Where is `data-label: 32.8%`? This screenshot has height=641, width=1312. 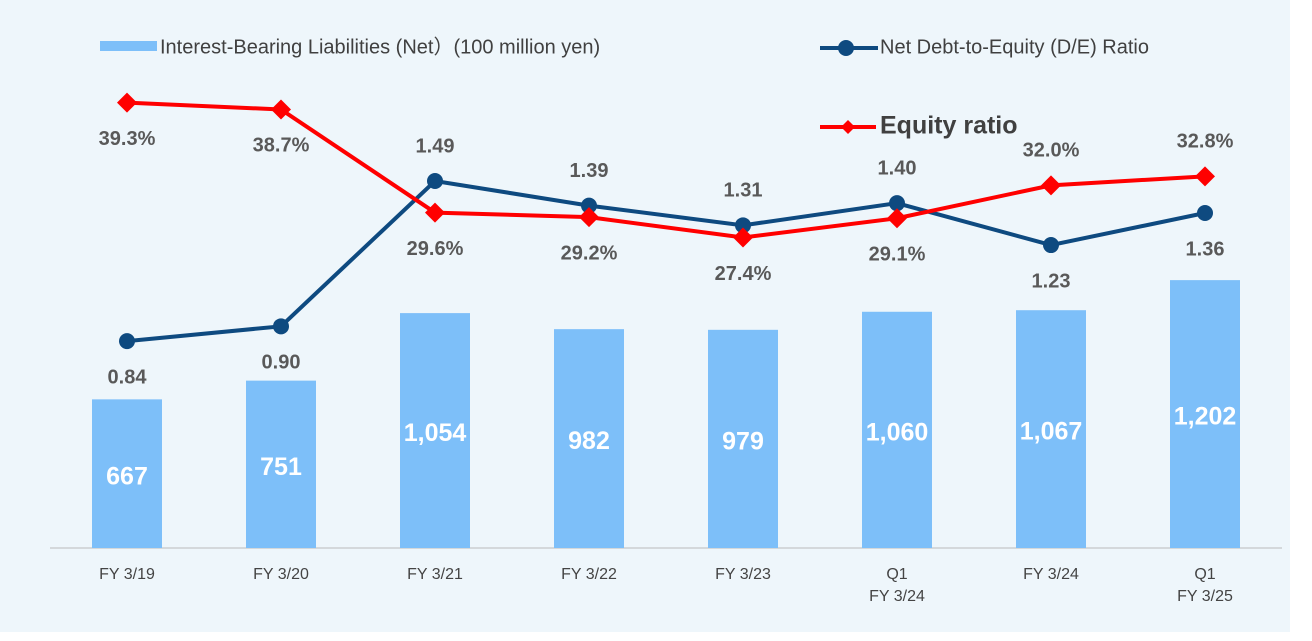 data-label: 32.8% is located at coordinates (1205, 142).